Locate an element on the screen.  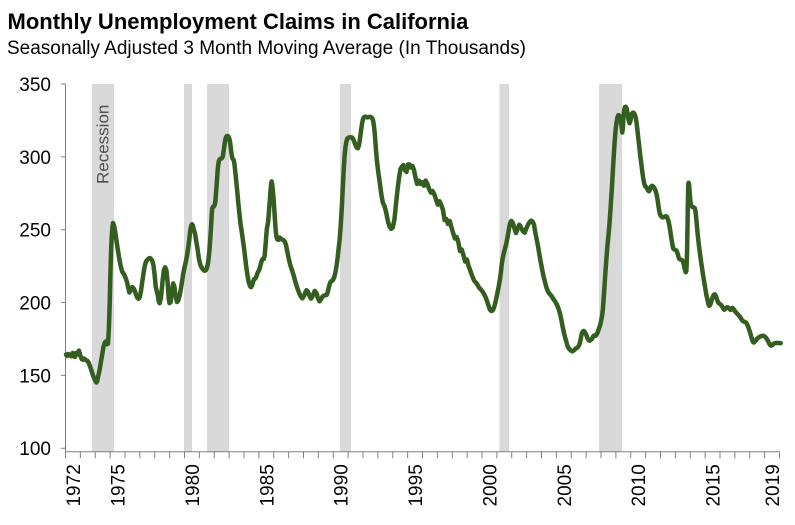
svg-text: 1995 is located at coordinates (416, 485).